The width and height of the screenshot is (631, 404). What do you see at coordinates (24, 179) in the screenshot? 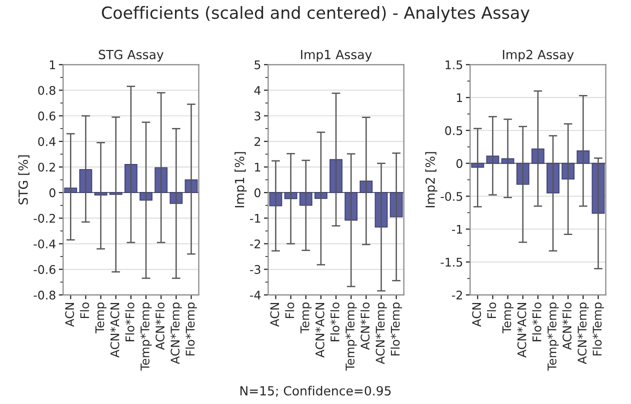
I see `y-axis-title: STG [%]` at bounding box center [24, 179].